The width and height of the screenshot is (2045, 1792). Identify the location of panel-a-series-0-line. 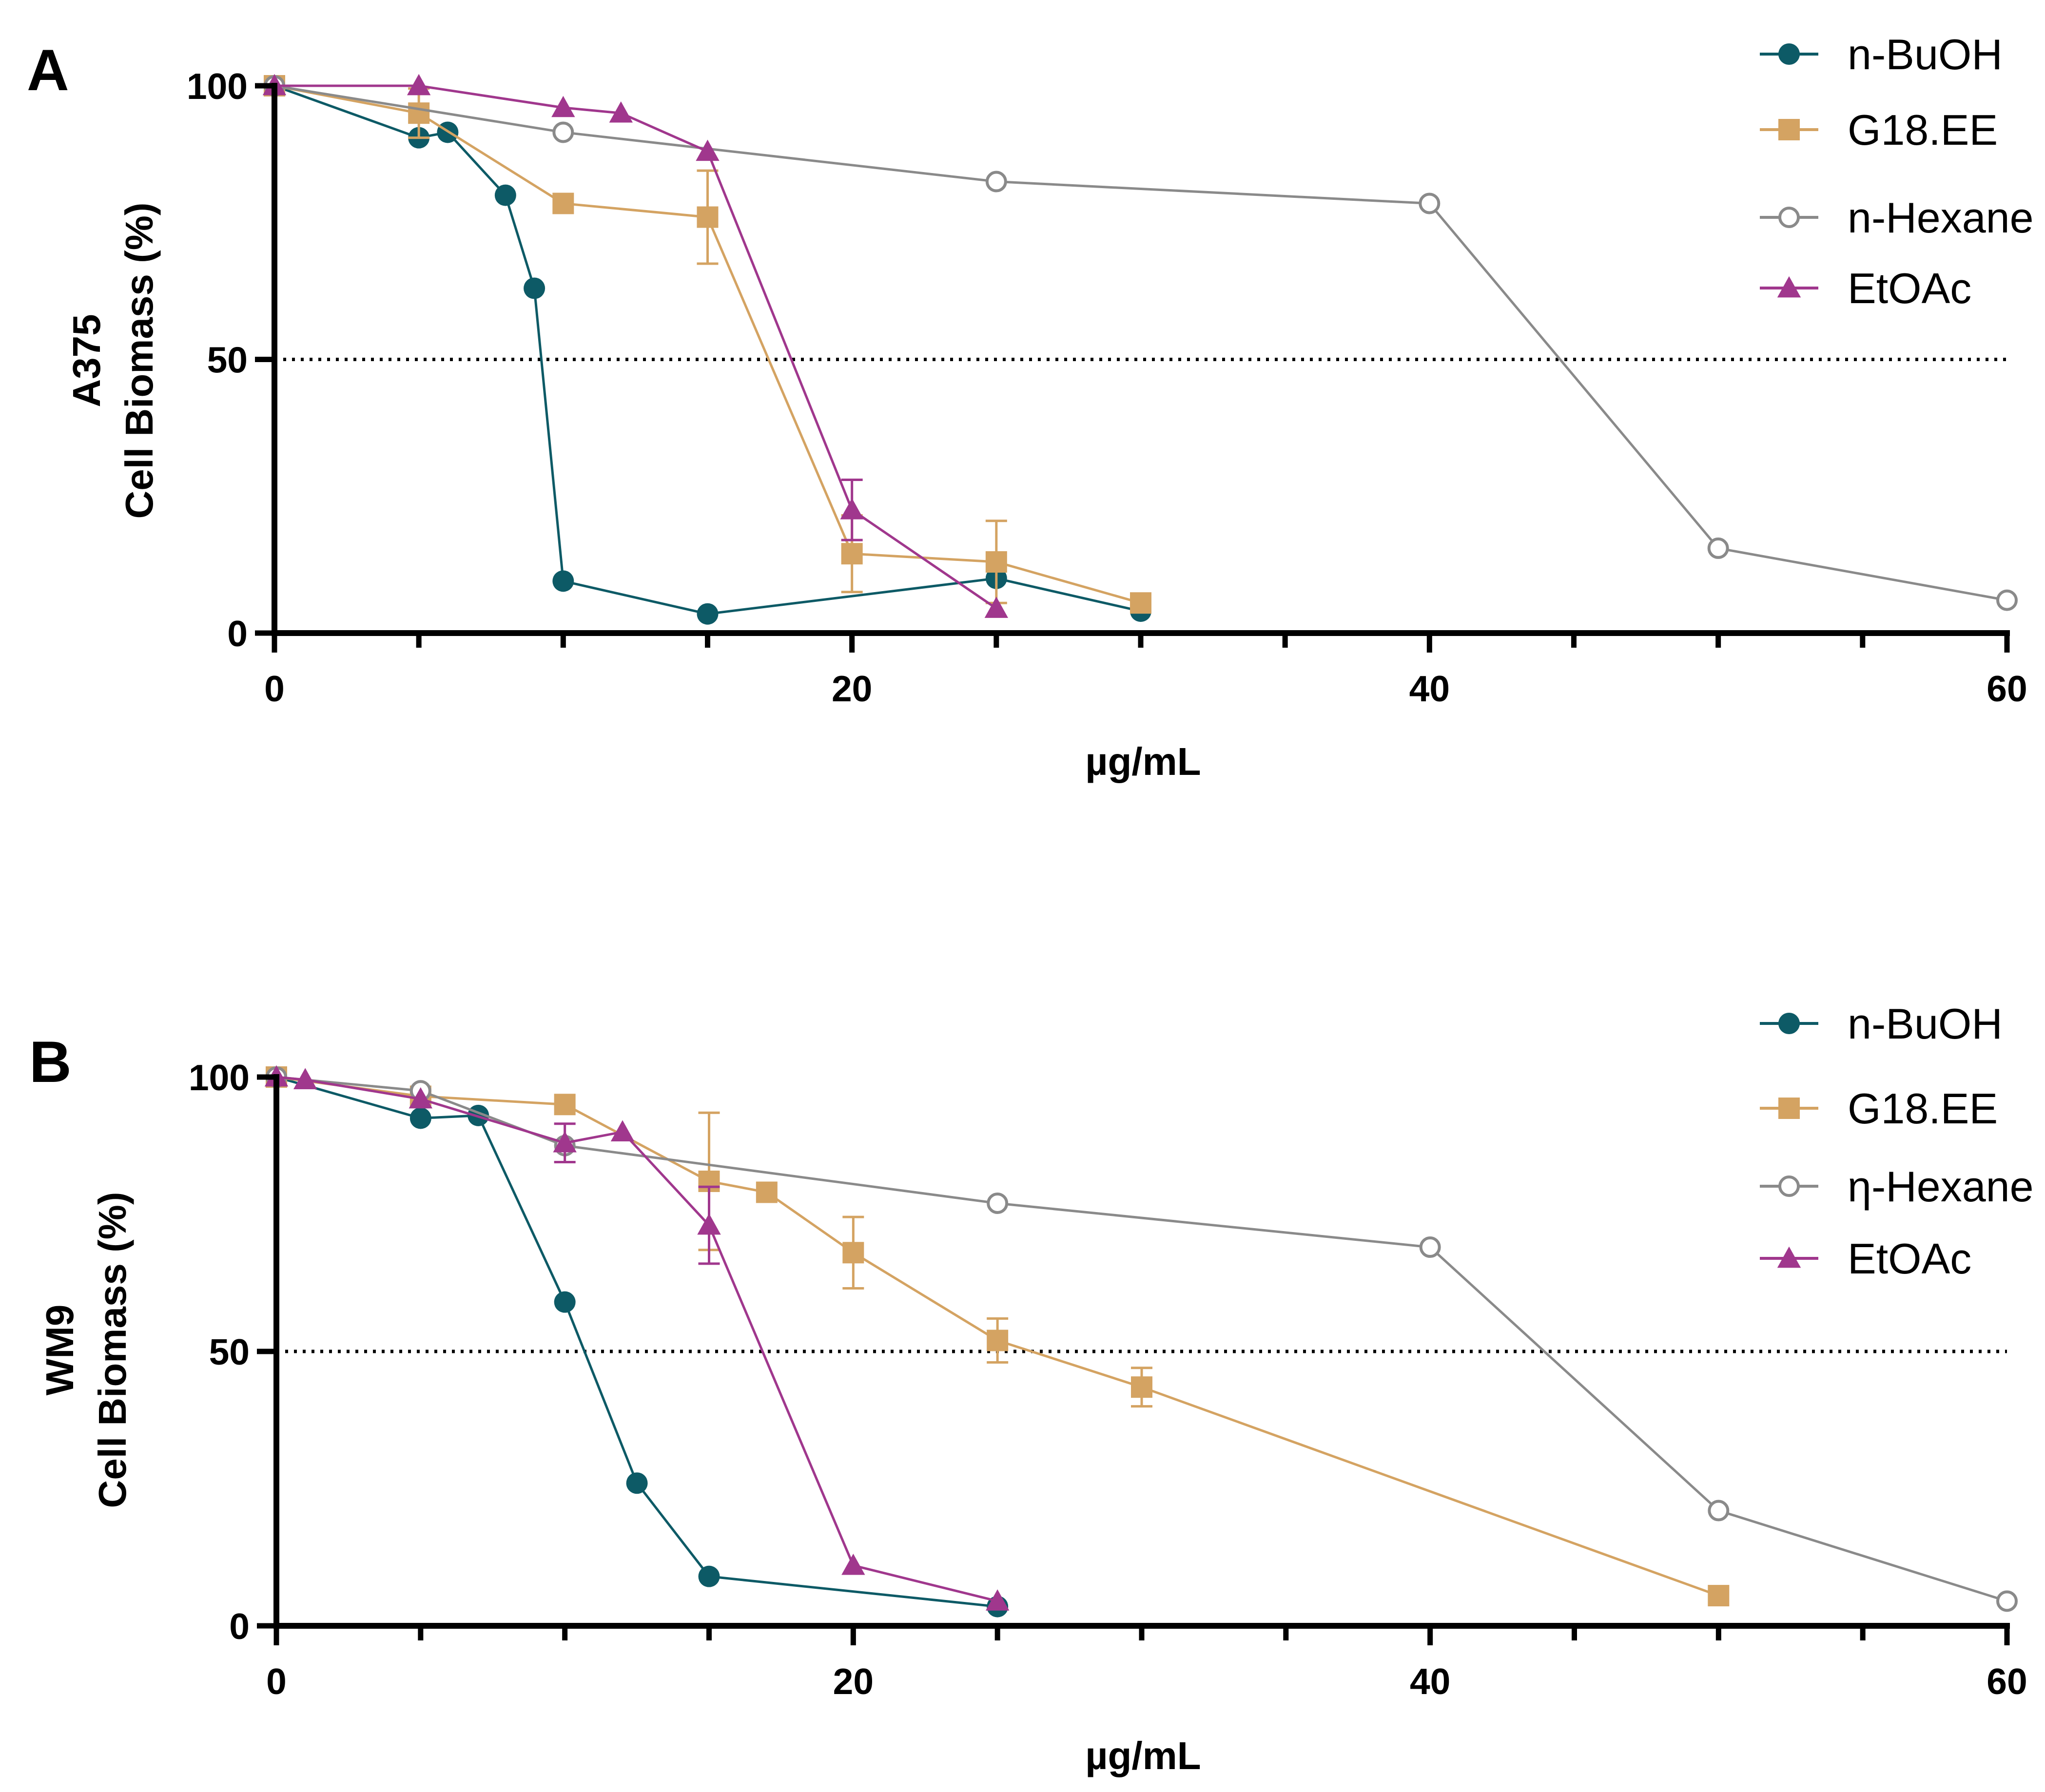
(707, 350).